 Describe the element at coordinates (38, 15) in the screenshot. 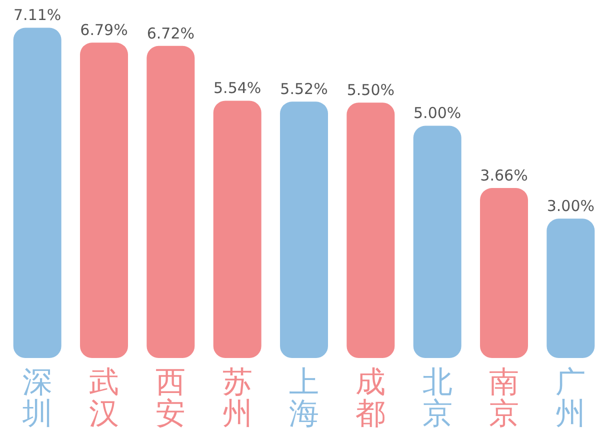

I see `data-label: 7.11%` at that location.